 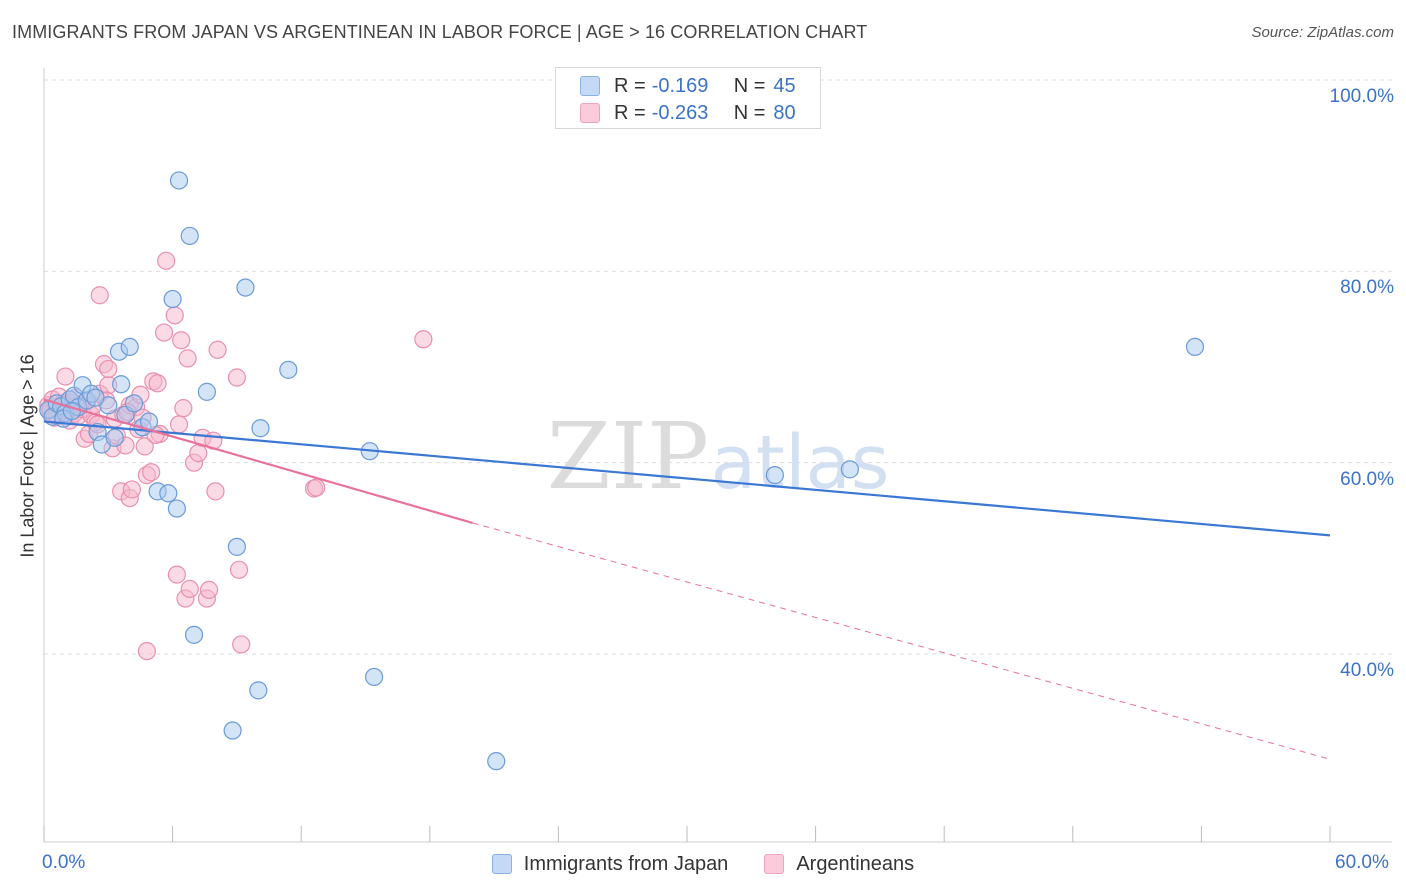 I want to click on legend-item-argentineans: Argentineans, so click(x=839, y=864).